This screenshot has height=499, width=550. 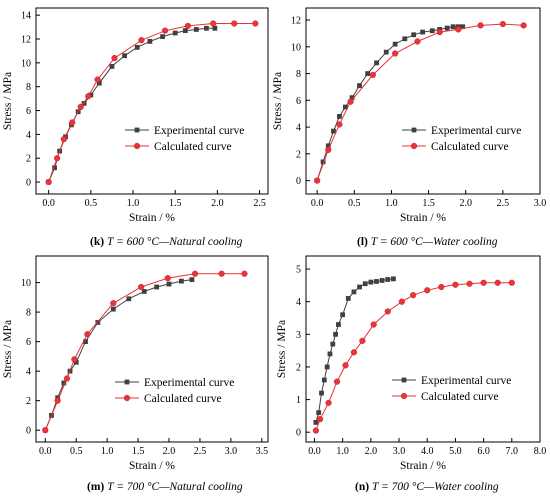 I want to click on y-axis-title: Stress / MPa, so click(x=8, y=349).